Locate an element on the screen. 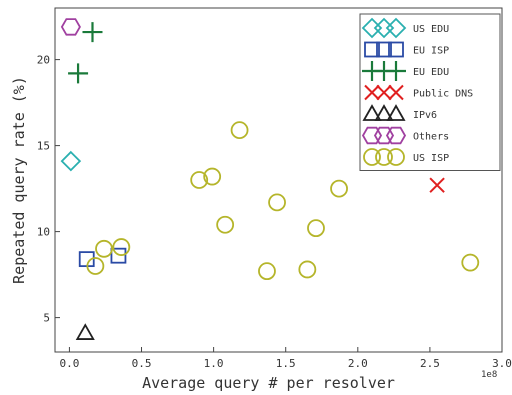 This screenshot has height=395, width=512. legend-label: US ISP is located at coordinates (431, 158).